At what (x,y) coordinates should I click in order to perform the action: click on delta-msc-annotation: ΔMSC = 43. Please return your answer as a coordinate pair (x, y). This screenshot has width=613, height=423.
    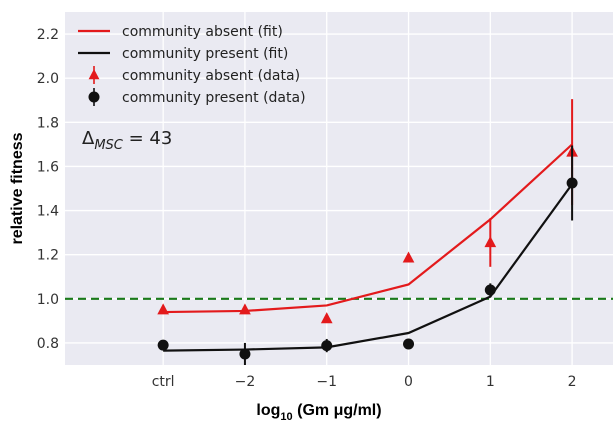
    Looking at the image, I should click on (127, 140).